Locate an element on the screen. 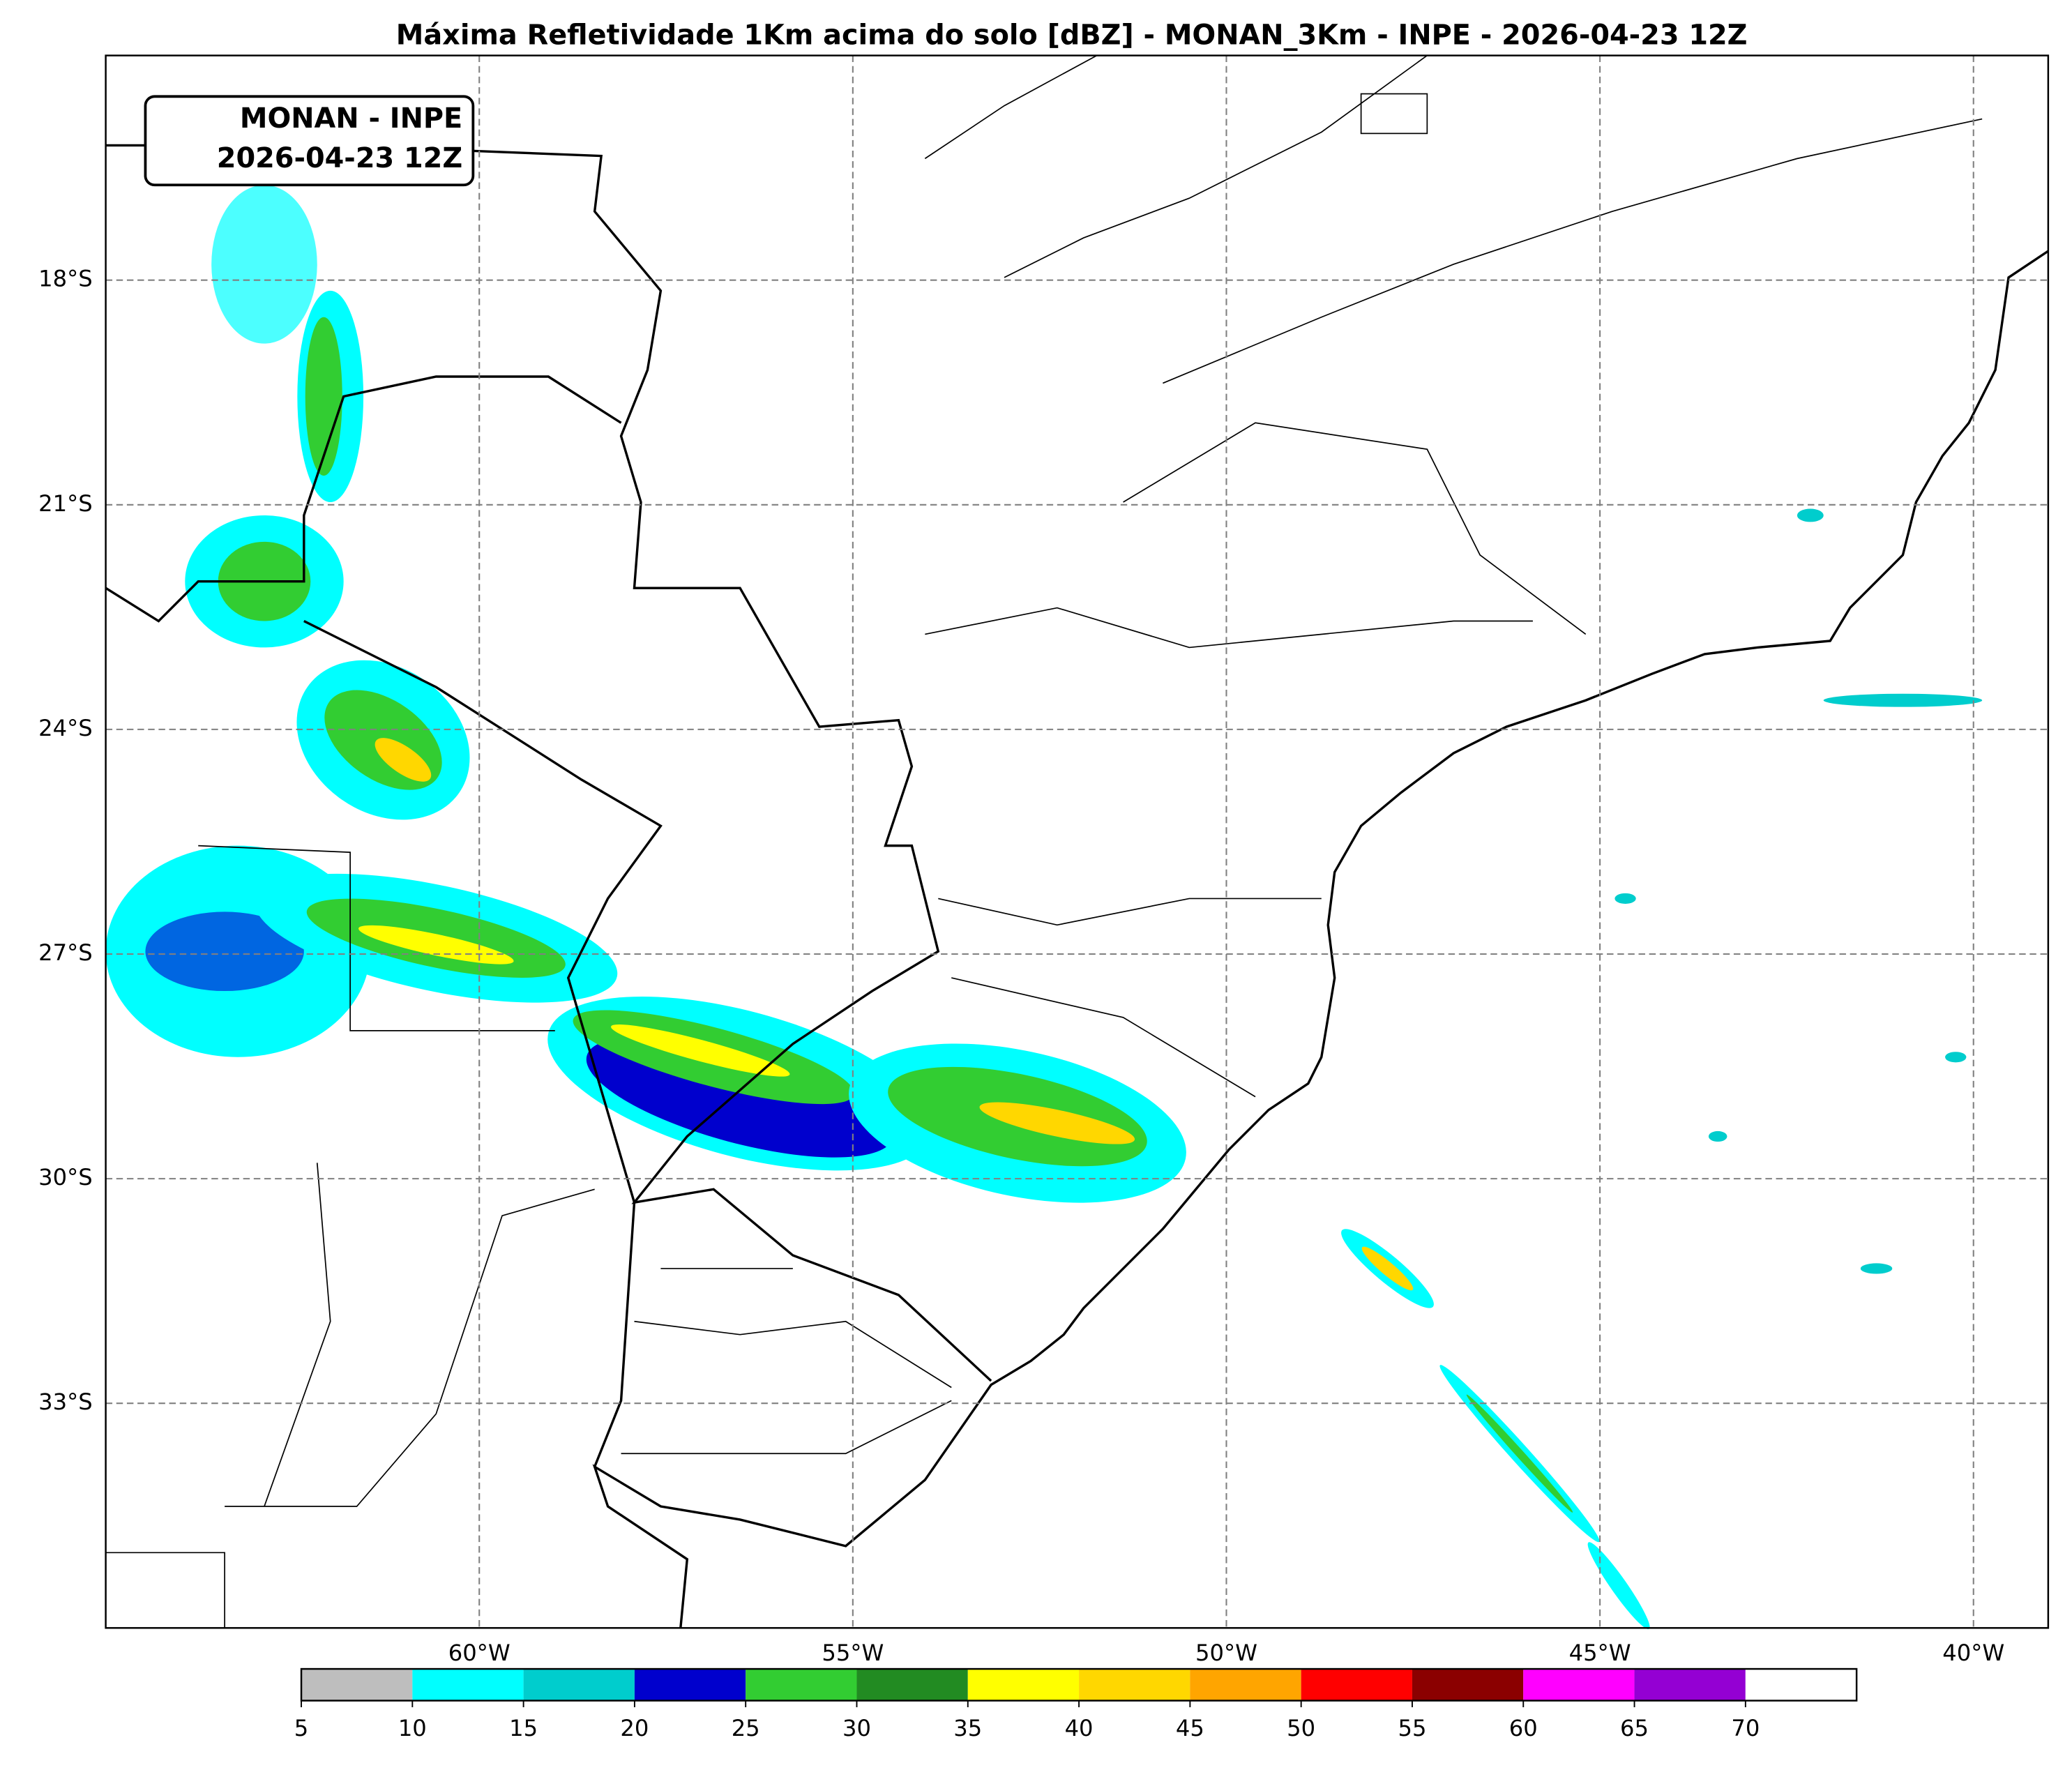 The width and height of the screenshot is (2072, 1770). colorbar-tick-label: 55 is located at coordinates (1412, 1728).